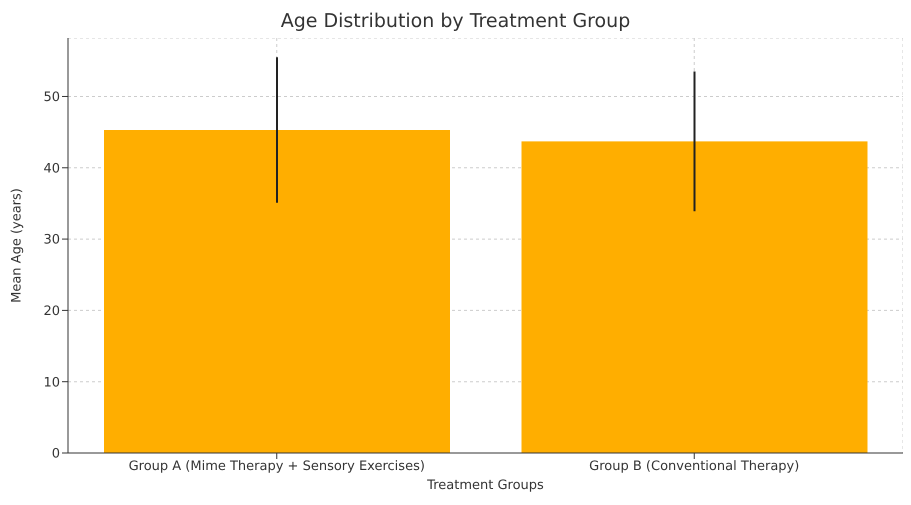 This screenshot has height=505, width=911. Describe the element at coordinates (51, 98) in the screenshot. I see `y-tick-label: 50` at that location.